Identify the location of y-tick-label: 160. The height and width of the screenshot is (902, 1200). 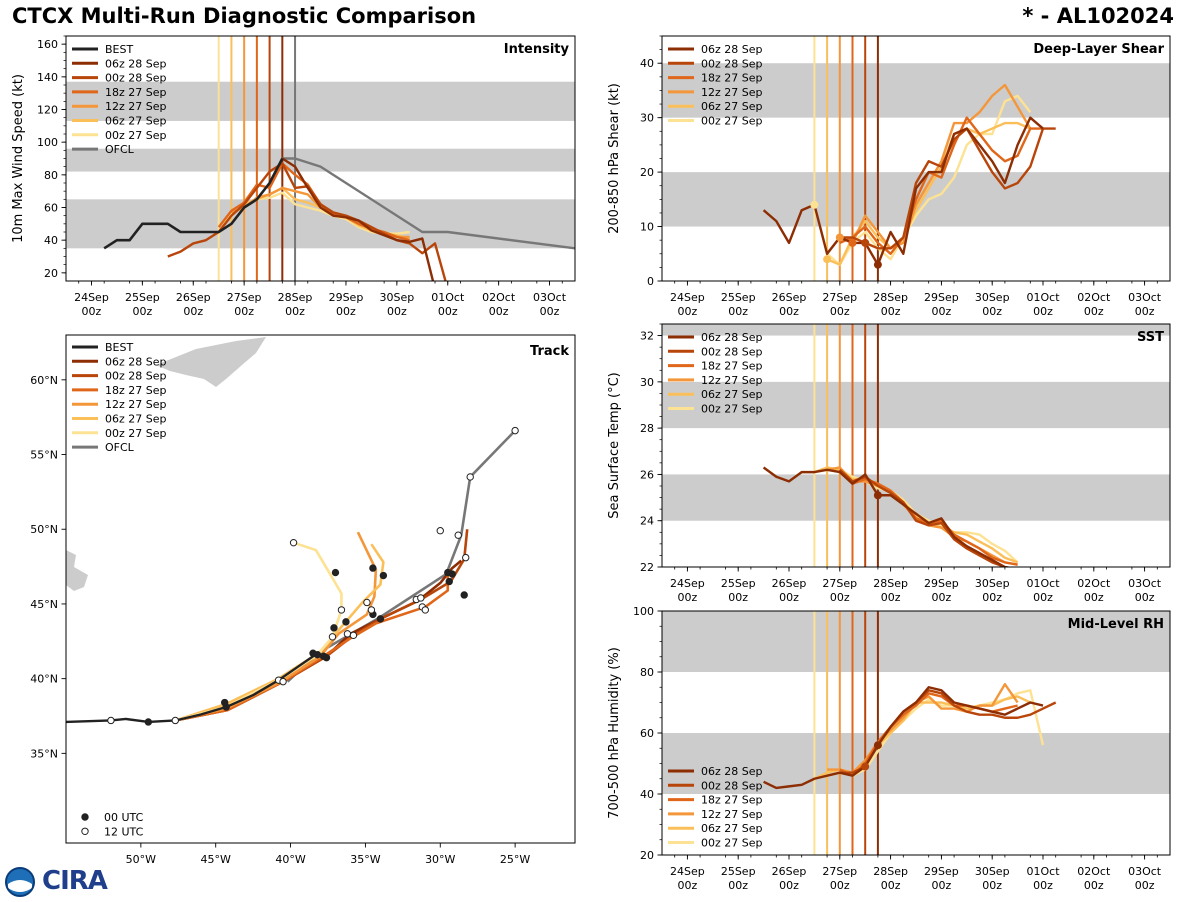
(47, 44).